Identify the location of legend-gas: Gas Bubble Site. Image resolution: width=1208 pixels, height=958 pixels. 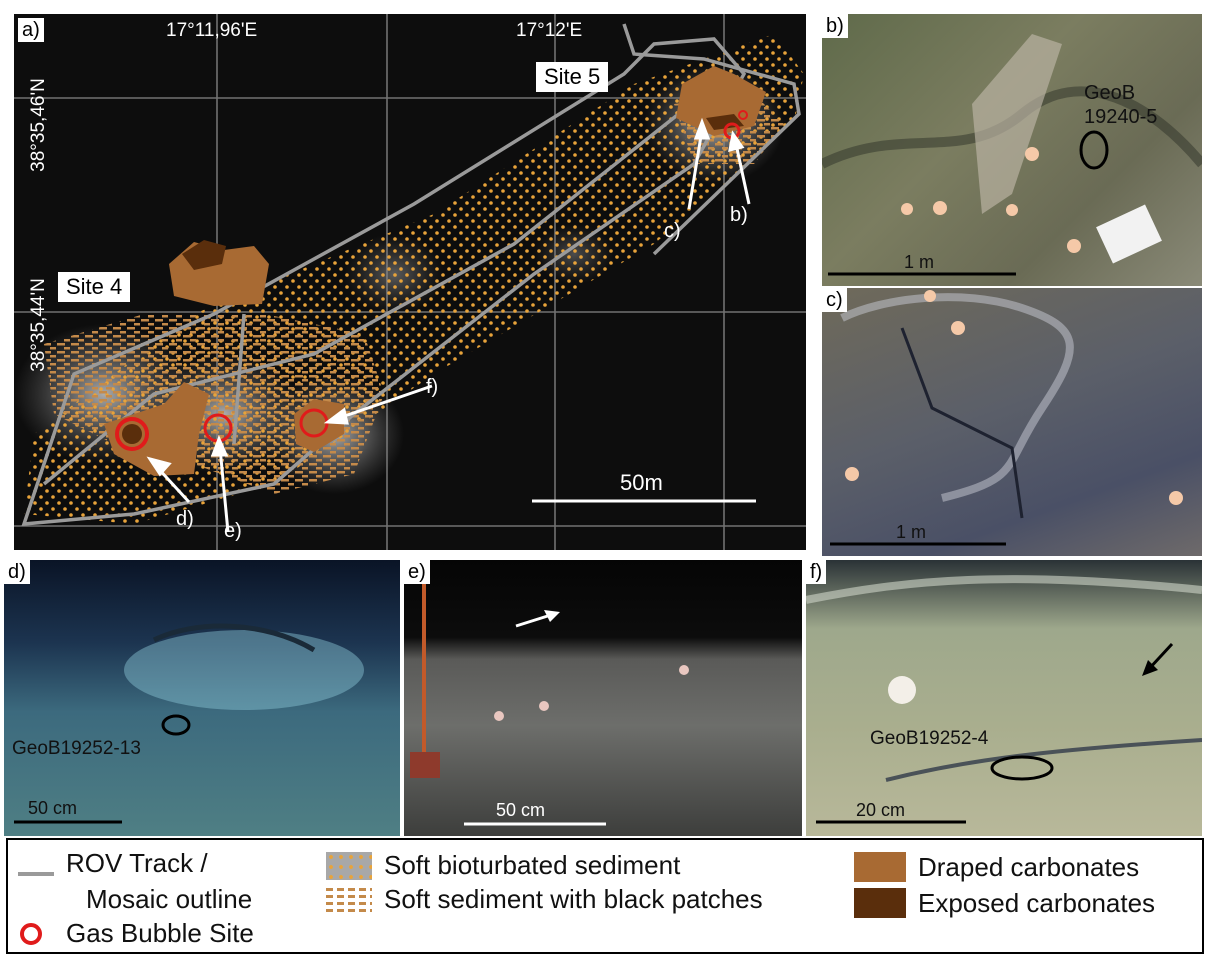
(160, 933).